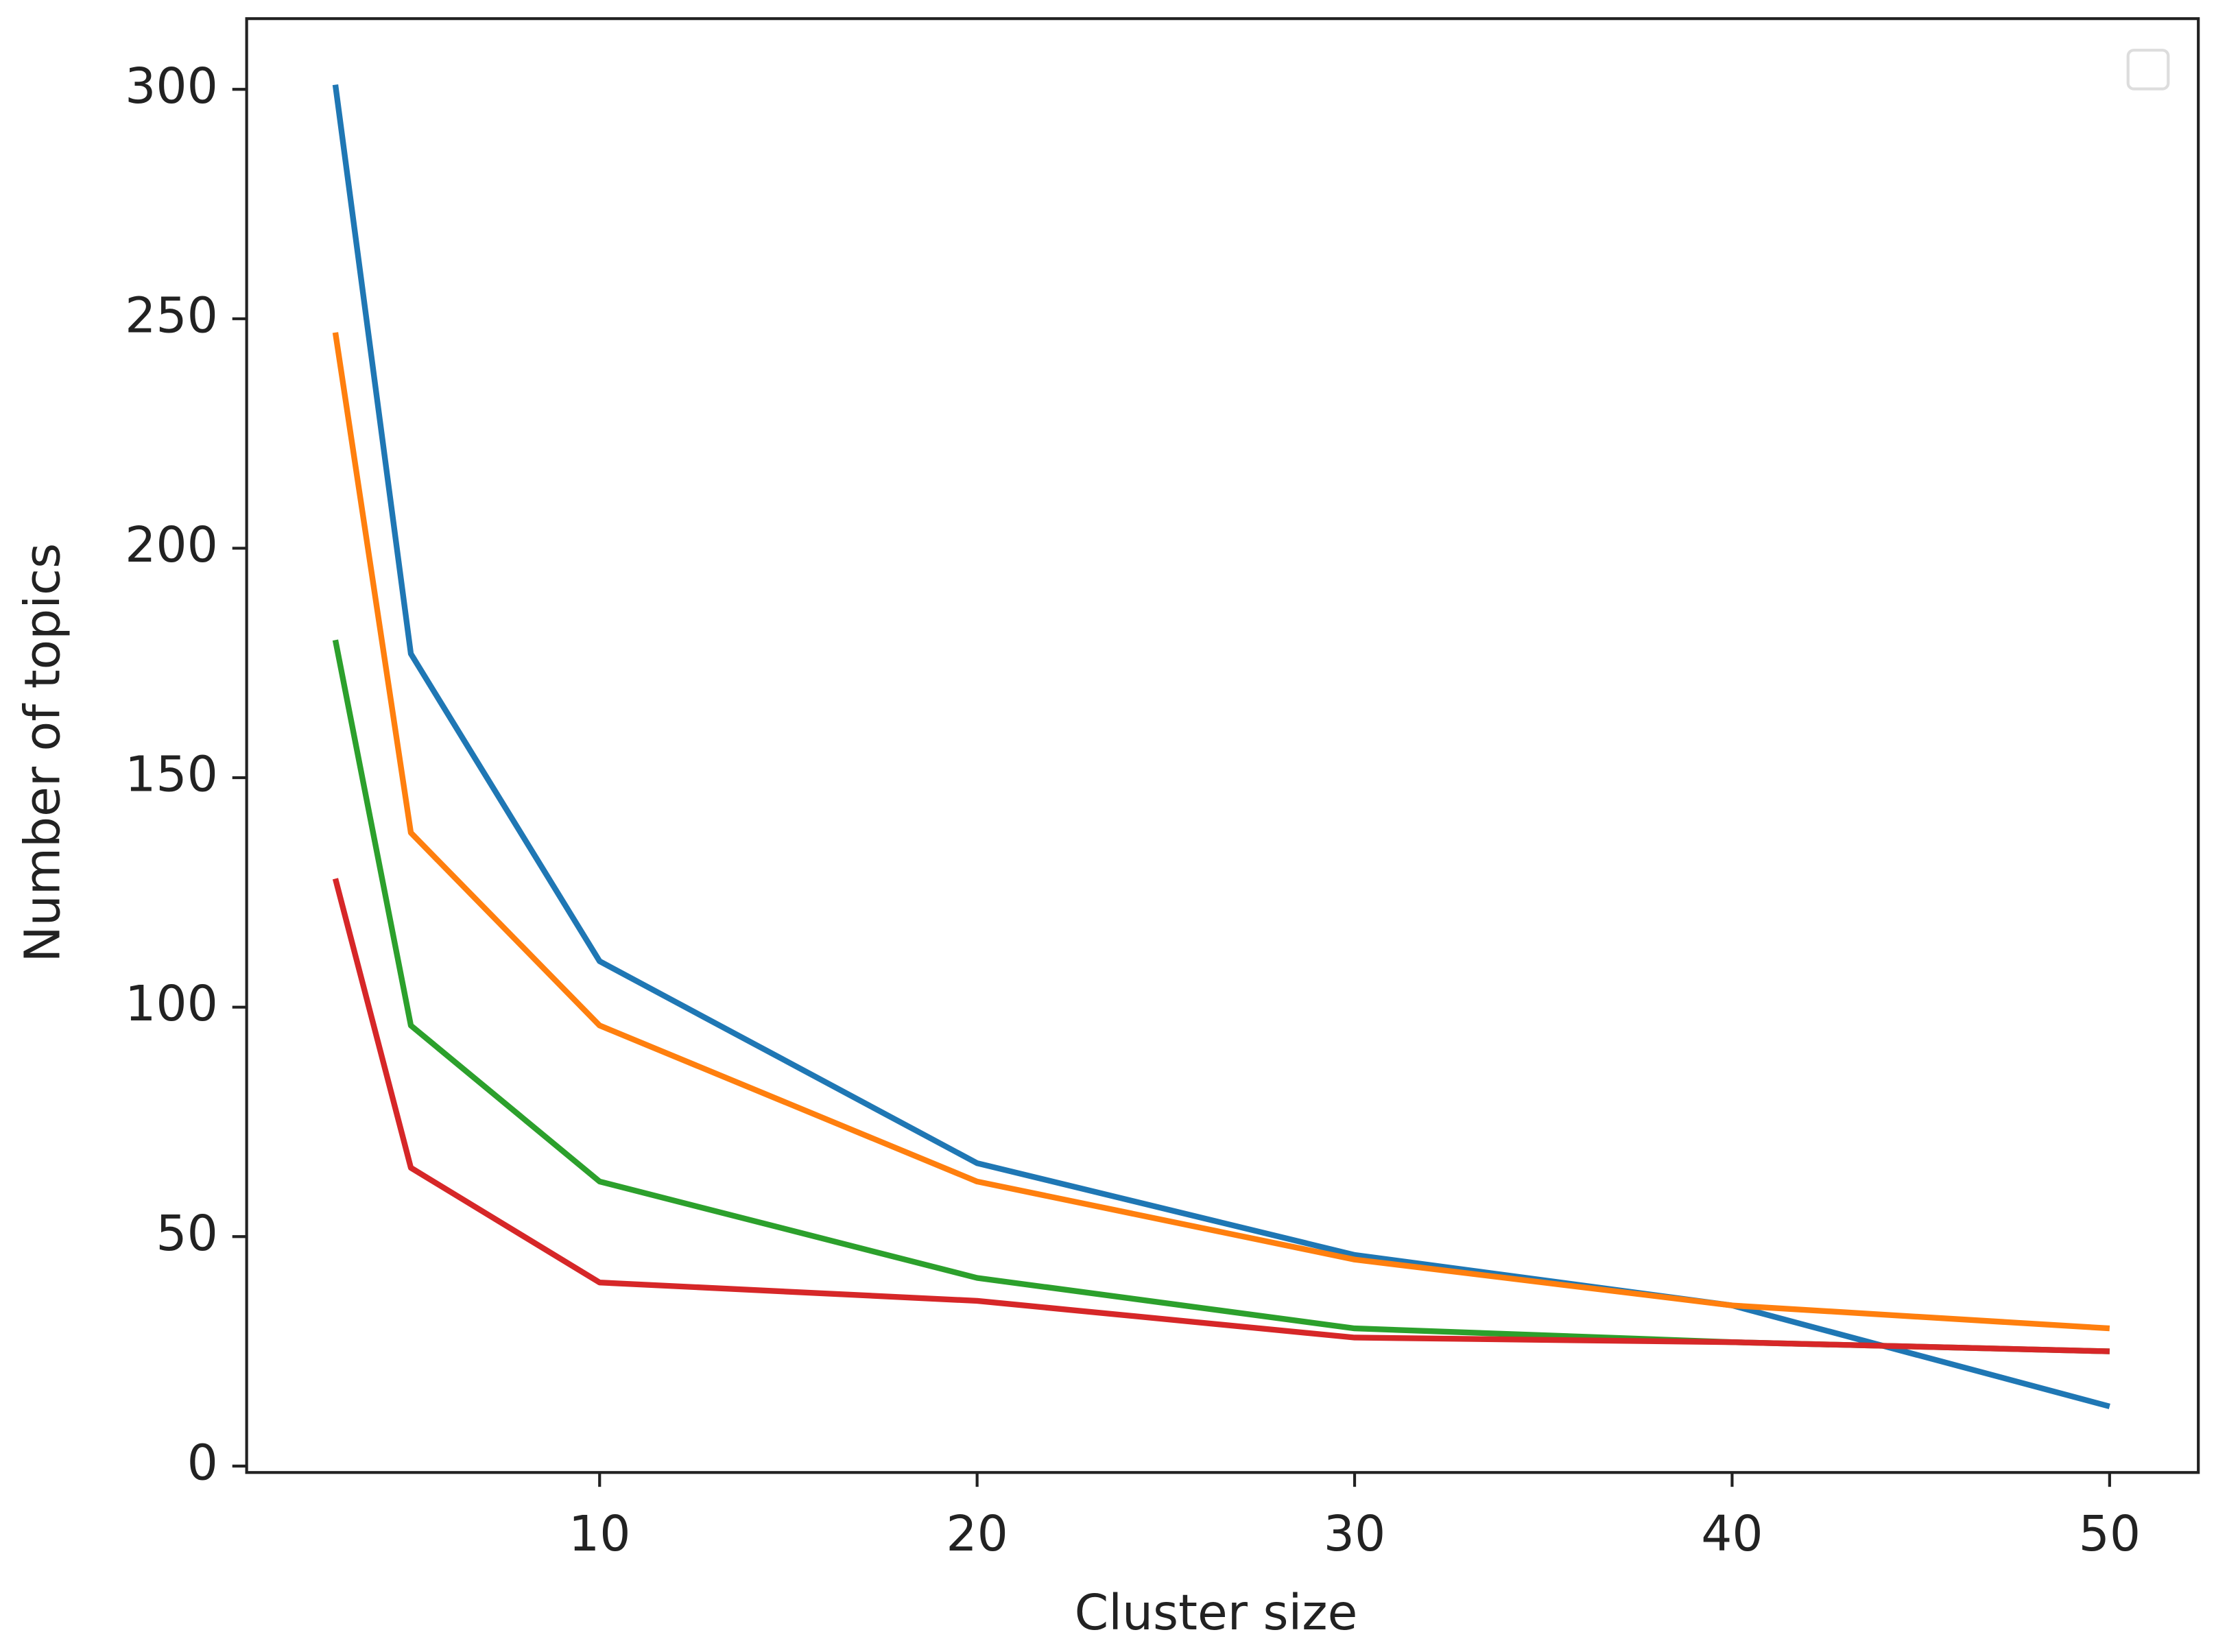 This screenshot has height=1652, width=2227. What do you see at coordinates (171, 1003) in the screenshot?
I see `y-tick-label: 100` at bounding box center [171, 1003].